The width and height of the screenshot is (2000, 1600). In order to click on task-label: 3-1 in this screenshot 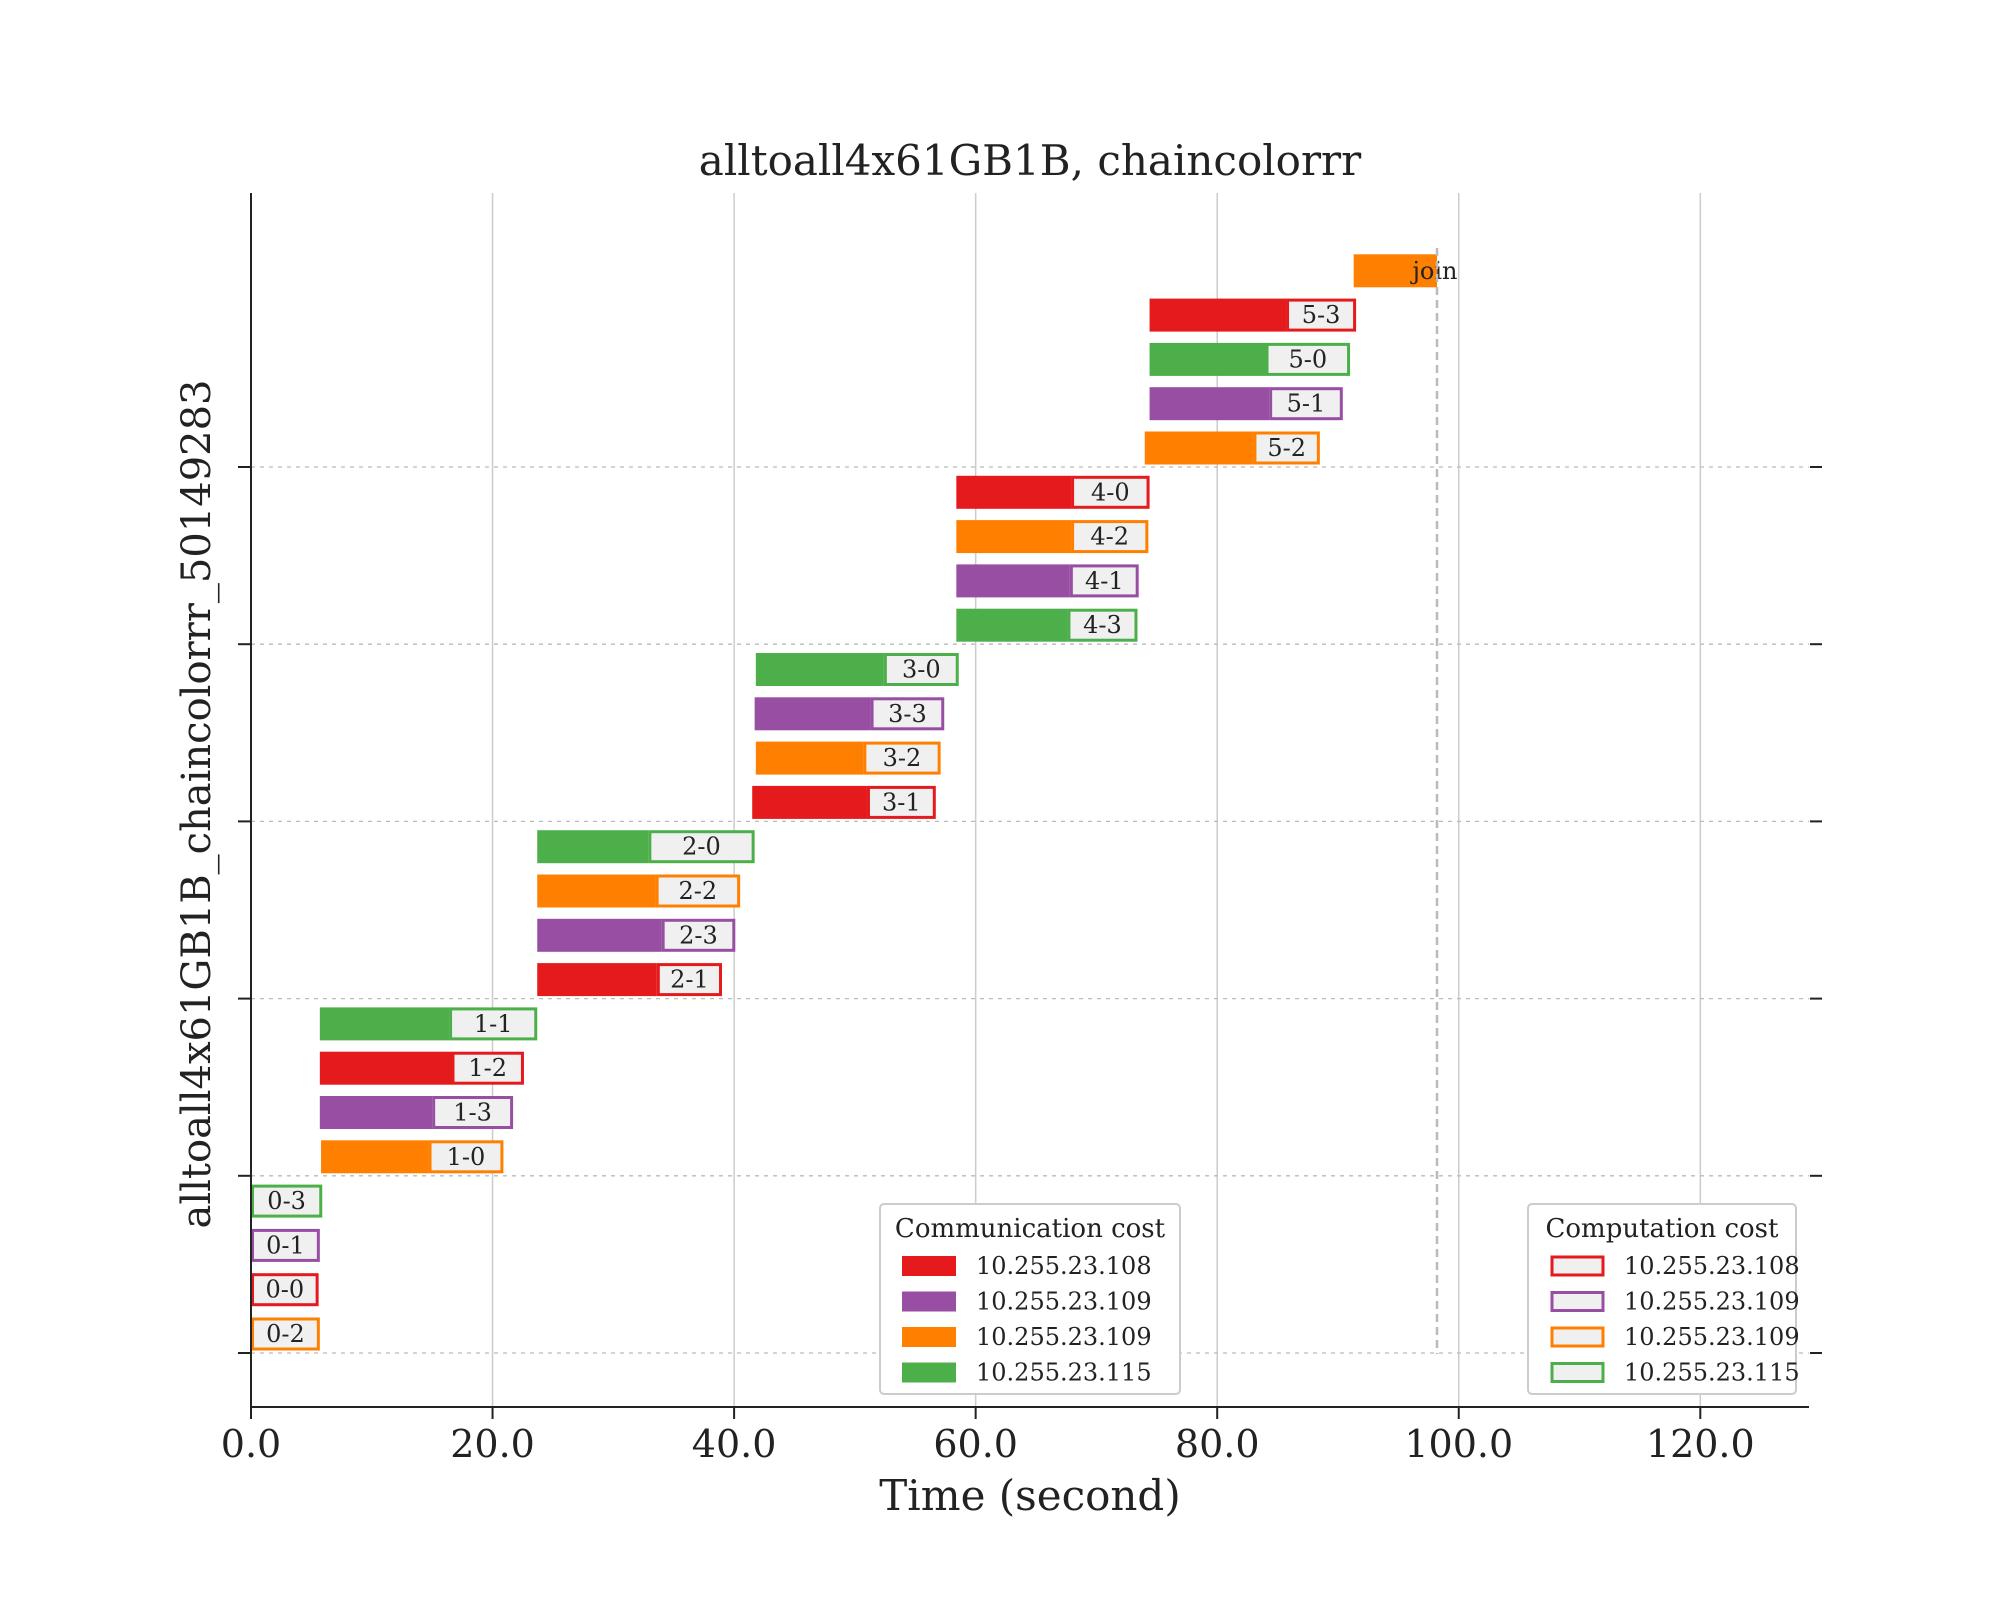, I will do `click(901, 802)`.